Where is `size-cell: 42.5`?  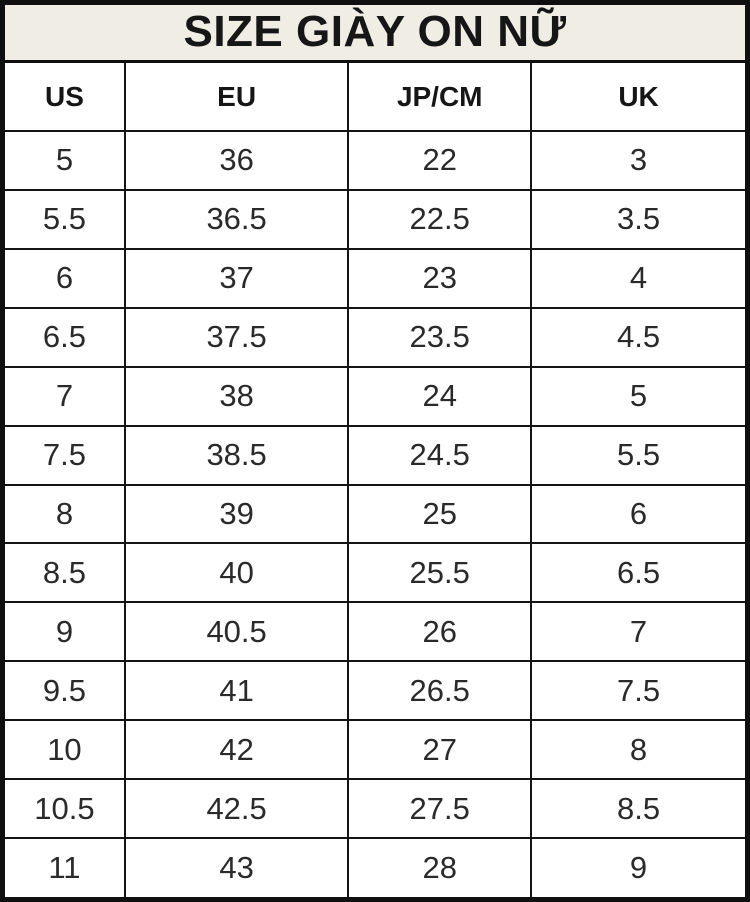 size-cell: 42.5 is located at coordinates (236, 809).